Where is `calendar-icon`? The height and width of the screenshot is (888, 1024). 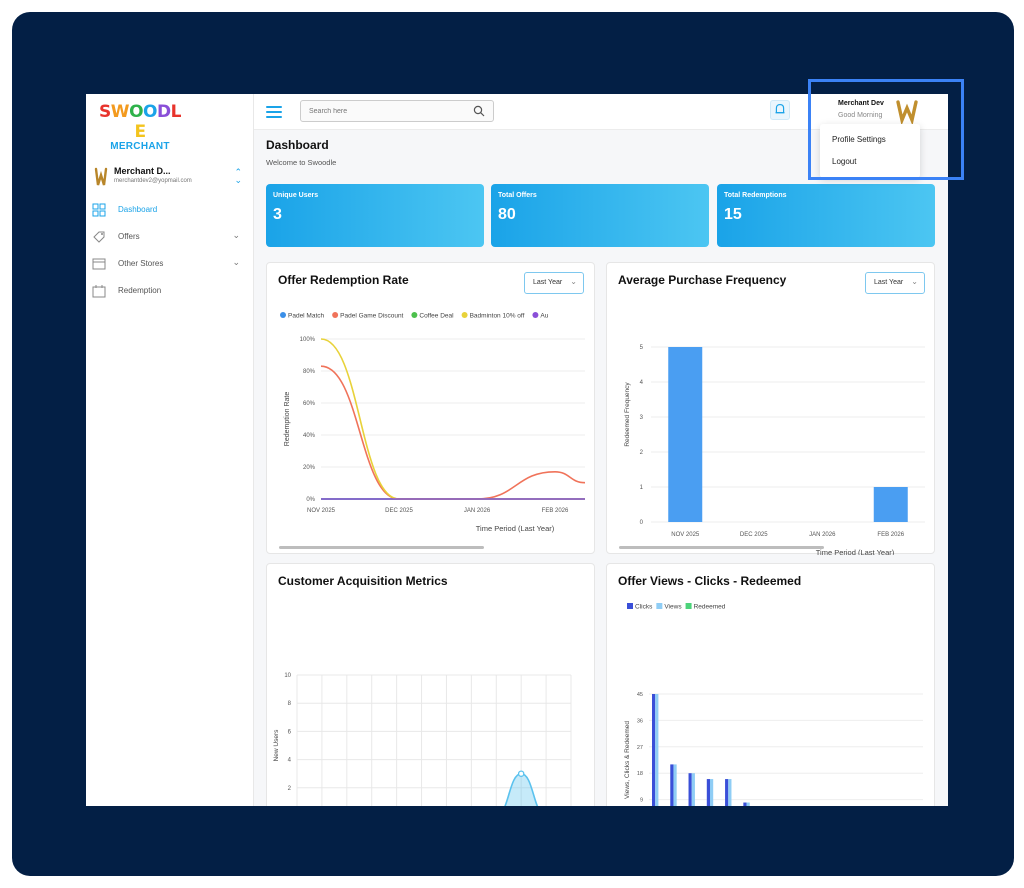 calendar-icon is located at coordinates (99, 291).